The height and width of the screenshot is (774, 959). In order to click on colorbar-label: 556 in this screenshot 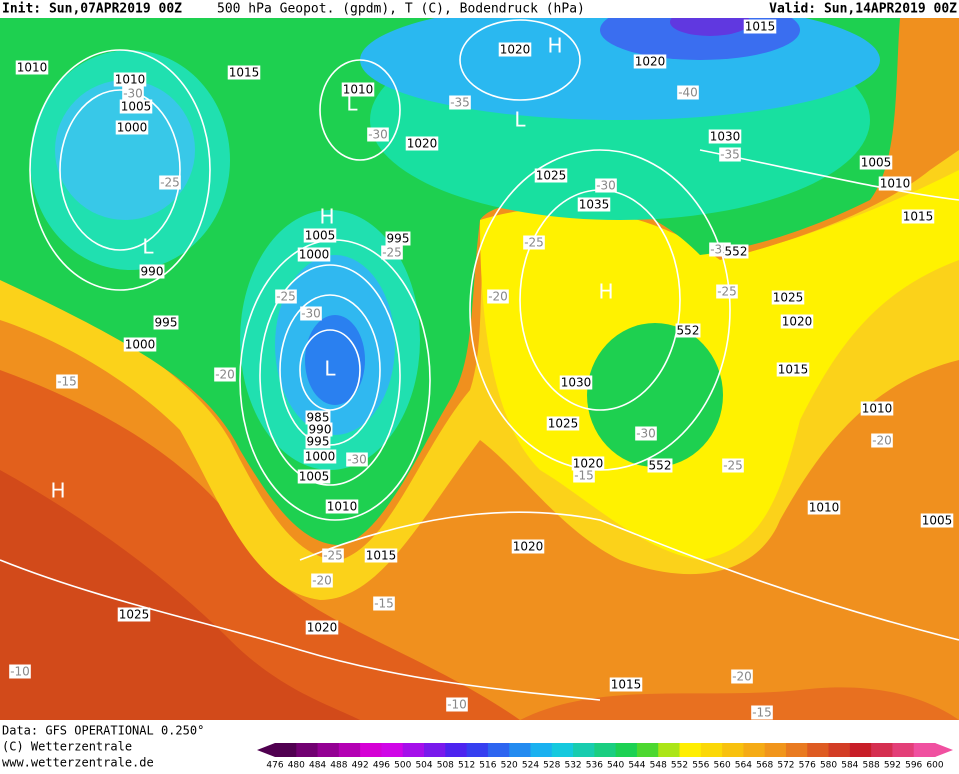, I will do `click(700, 766)`.